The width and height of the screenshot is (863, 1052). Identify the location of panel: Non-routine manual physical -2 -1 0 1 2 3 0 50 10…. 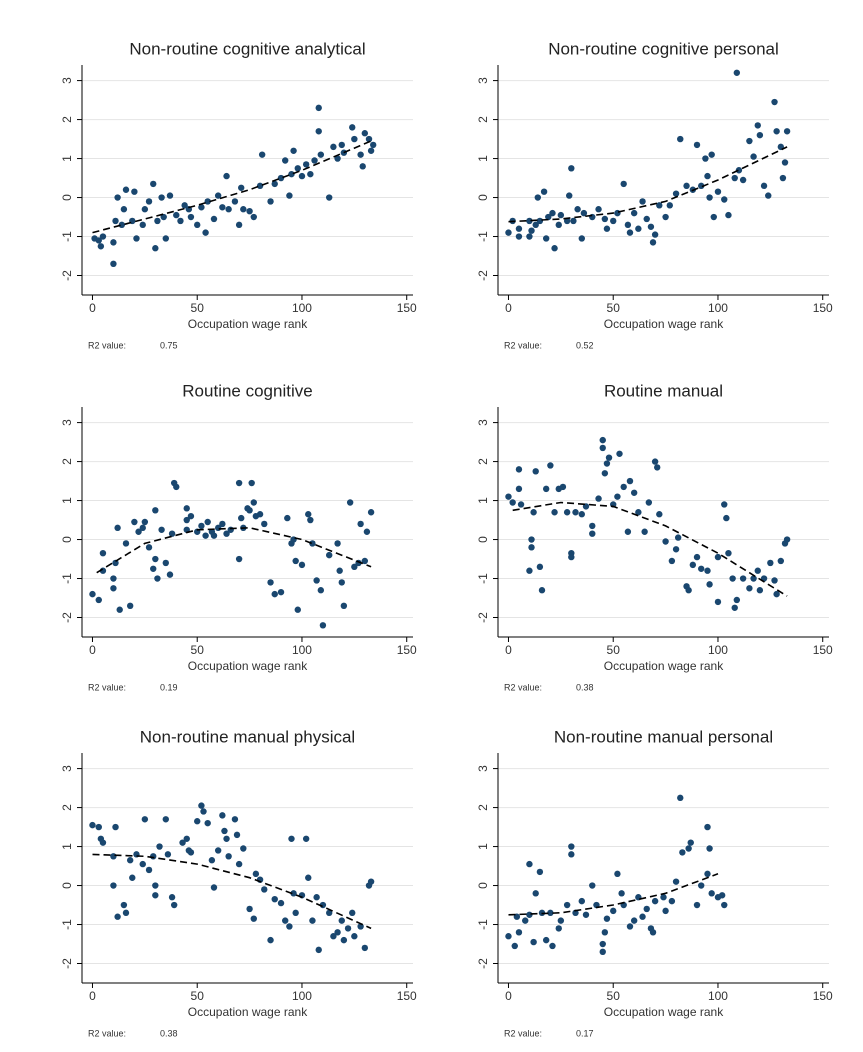
(238, 882).